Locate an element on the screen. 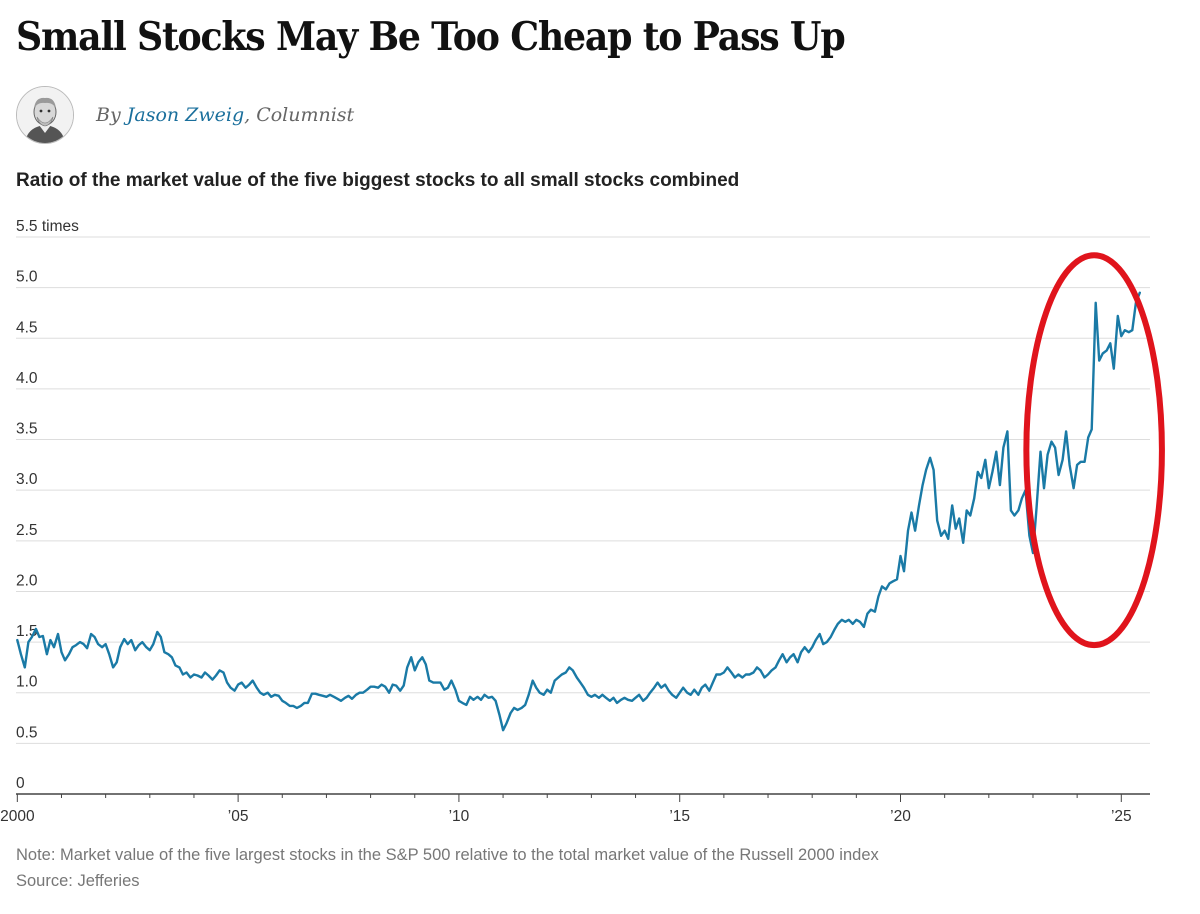 The height and width of the screenshot is (914, 1200). highlight-ellipse is located at coordinates (1094, 450).